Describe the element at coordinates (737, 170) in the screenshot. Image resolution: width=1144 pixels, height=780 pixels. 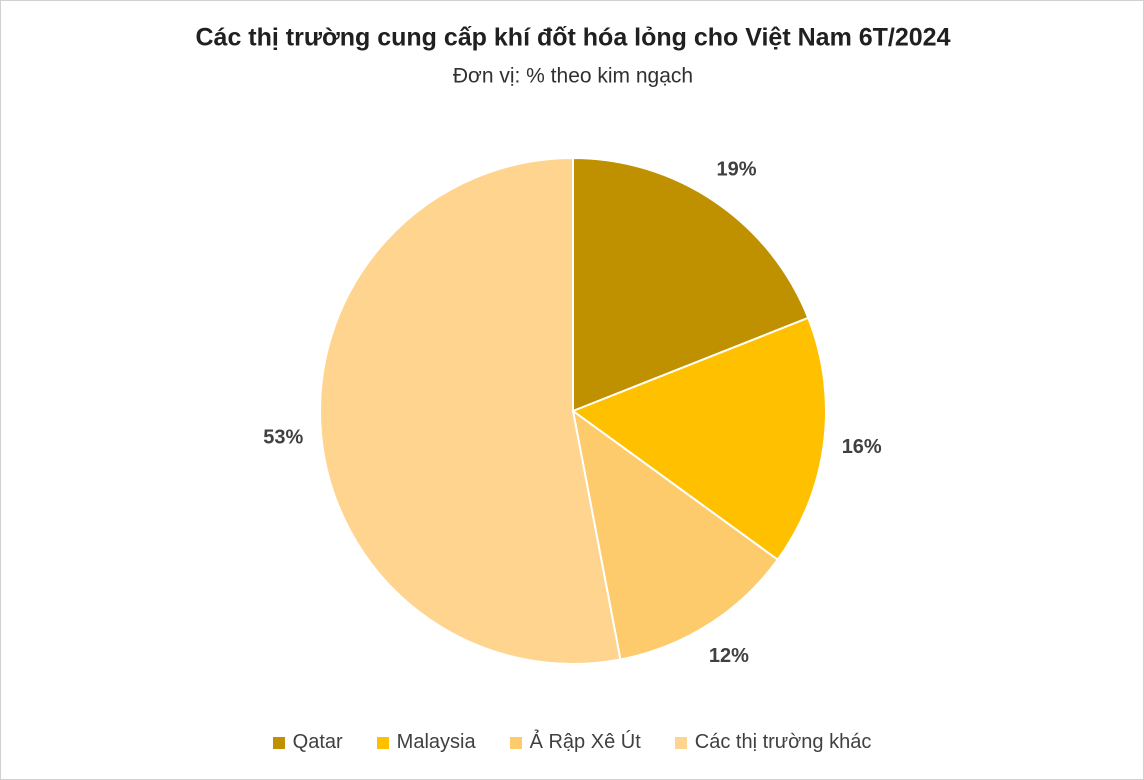
I see `data-label: 19%` at that location.